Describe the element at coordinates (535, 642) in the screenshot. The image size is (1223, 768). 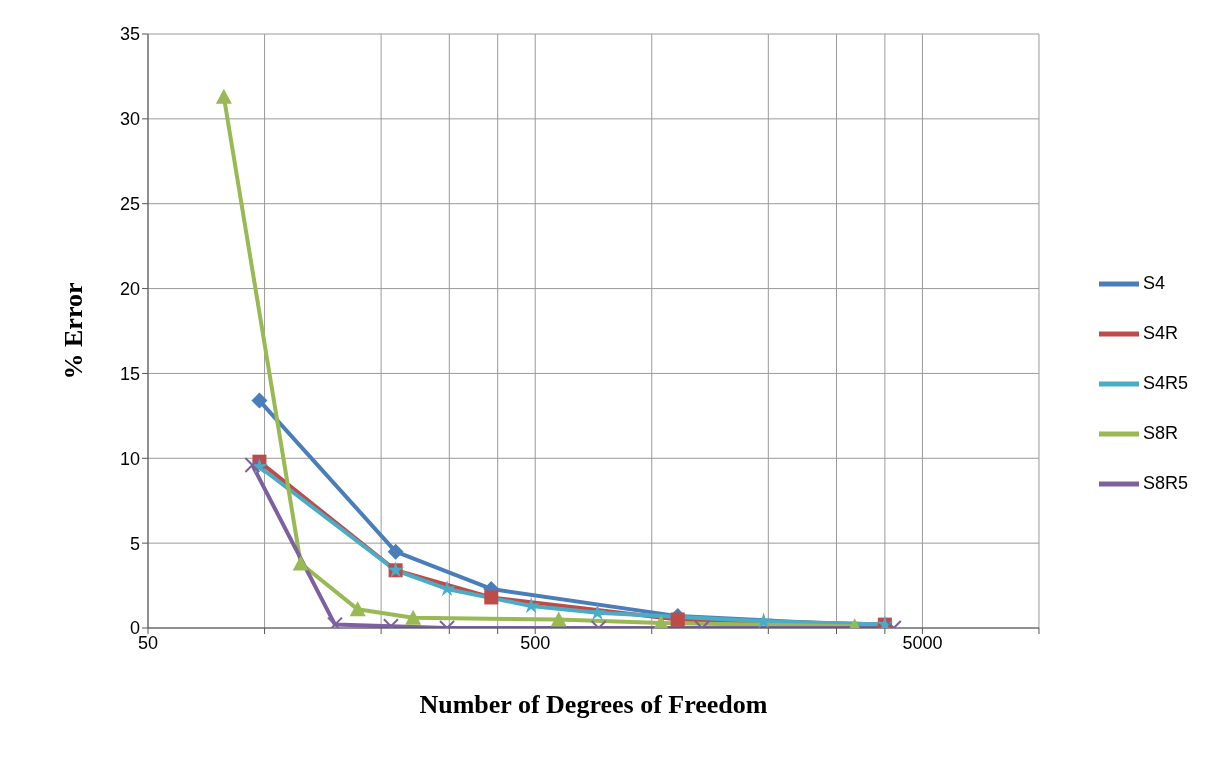
I see `x-tick-label: 500` at that location.